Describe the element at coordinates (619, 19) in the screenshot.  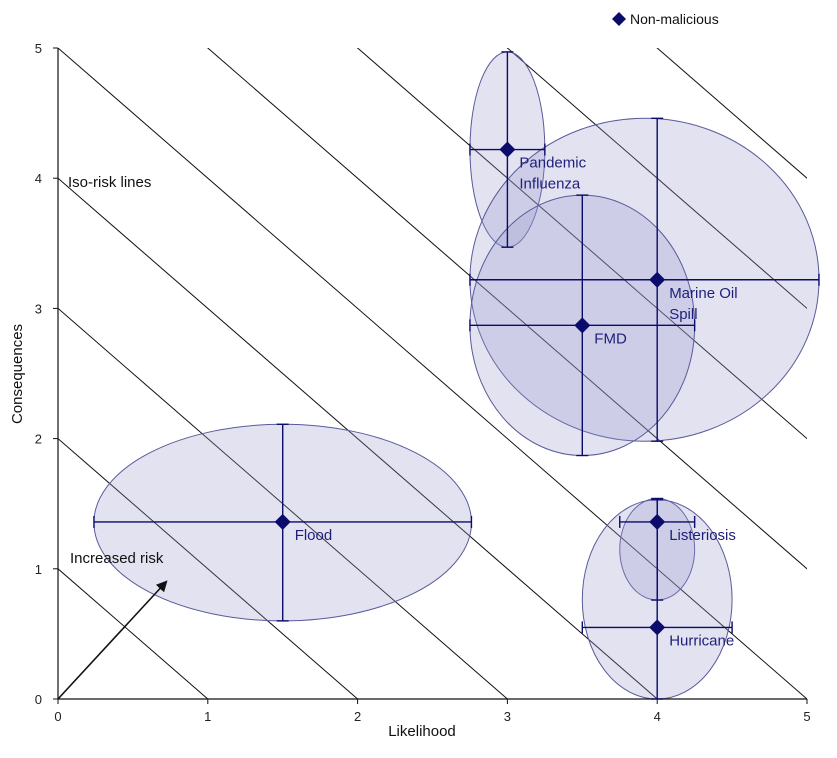
I see `legend-marker` at that location.